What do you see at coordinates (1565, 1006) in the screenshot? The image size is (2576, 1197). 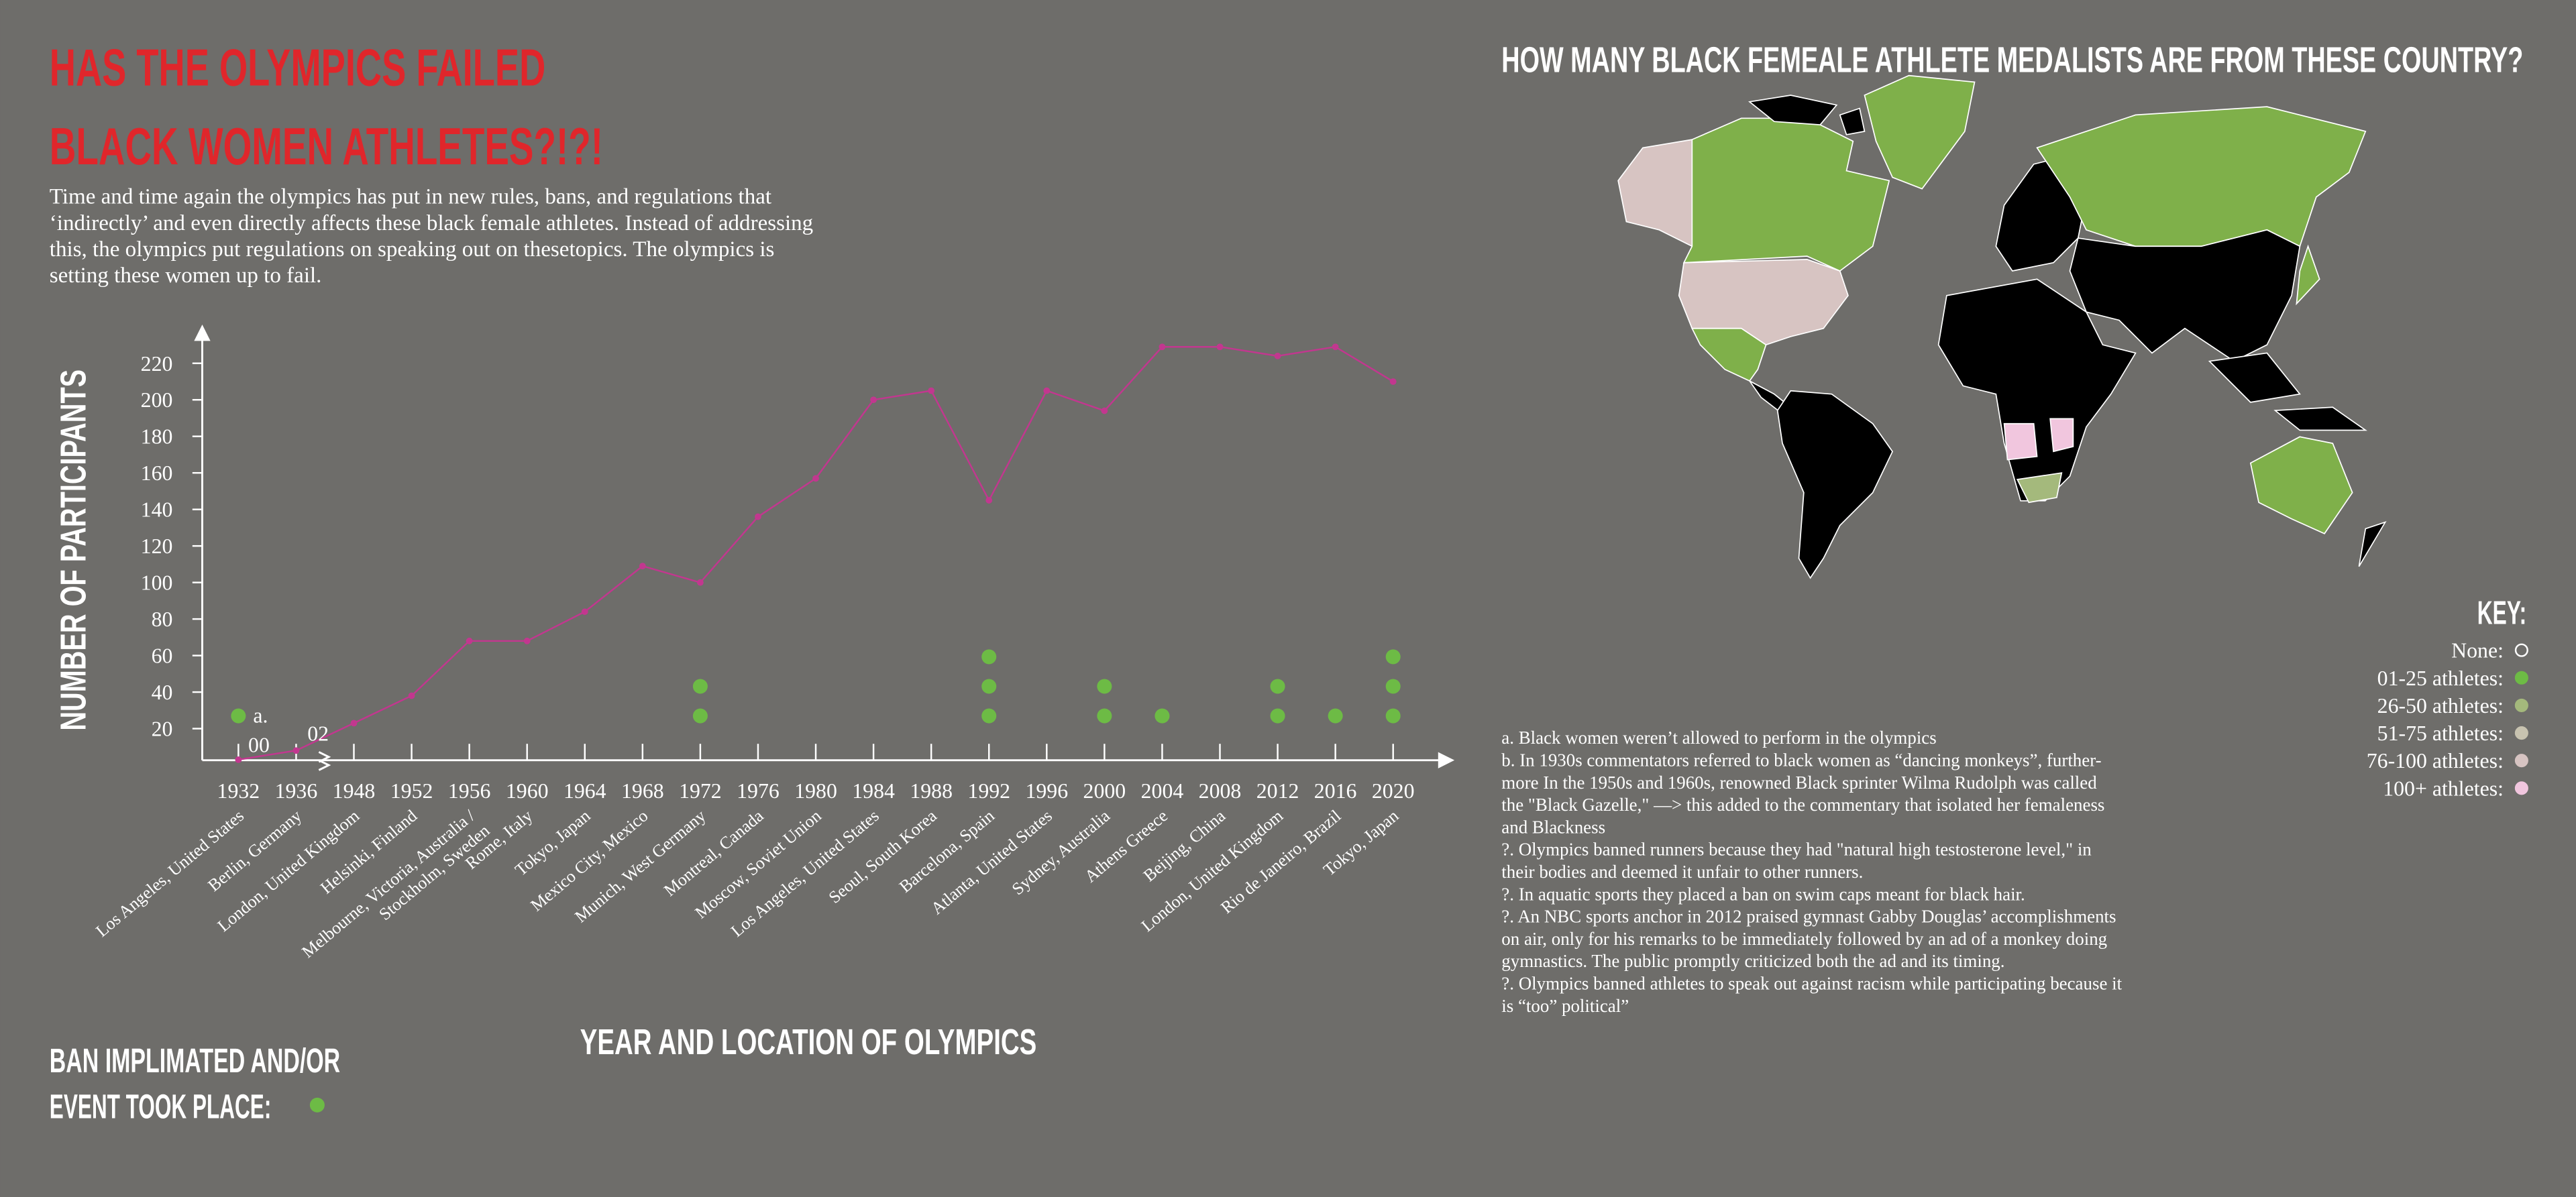 I see `note-line: is “too” political”` at bounding box center [1565, 1006].